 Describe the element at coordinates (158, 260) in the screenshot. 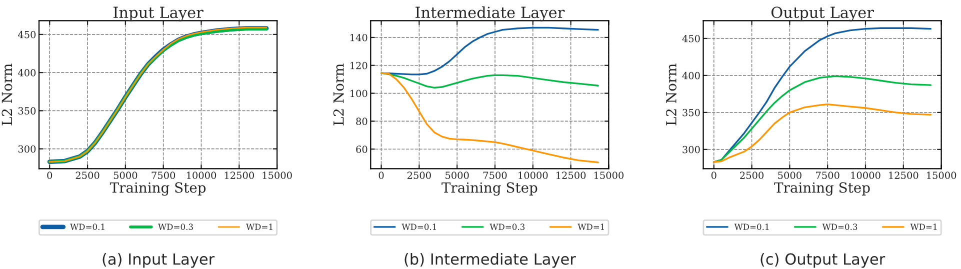

I see `text: (a) Input Layer` at that location.